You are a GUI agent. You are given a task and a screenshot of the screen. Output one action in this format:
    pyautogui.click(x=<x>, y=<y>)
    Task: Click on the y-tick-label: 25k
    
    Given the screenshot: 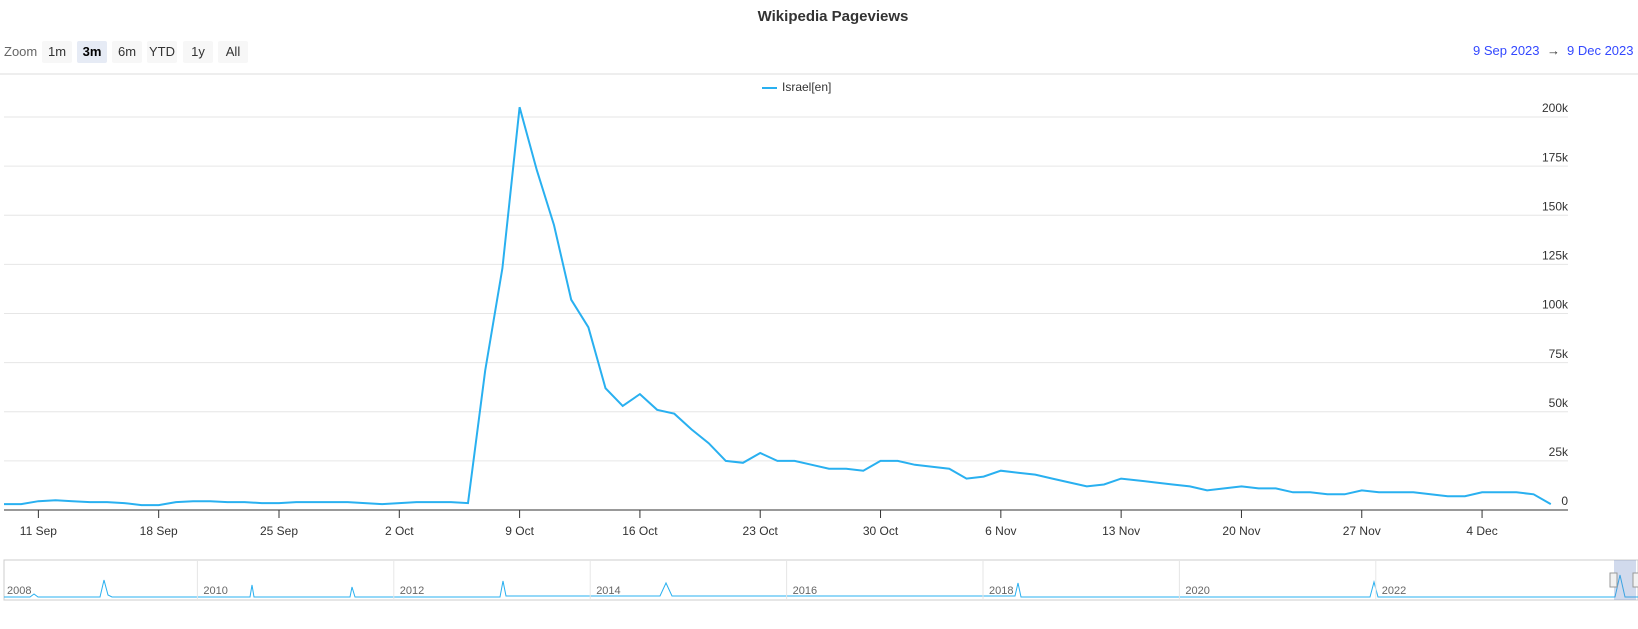 What is the action you would take?
    pyautogui.click(x=1559, y=452)
    